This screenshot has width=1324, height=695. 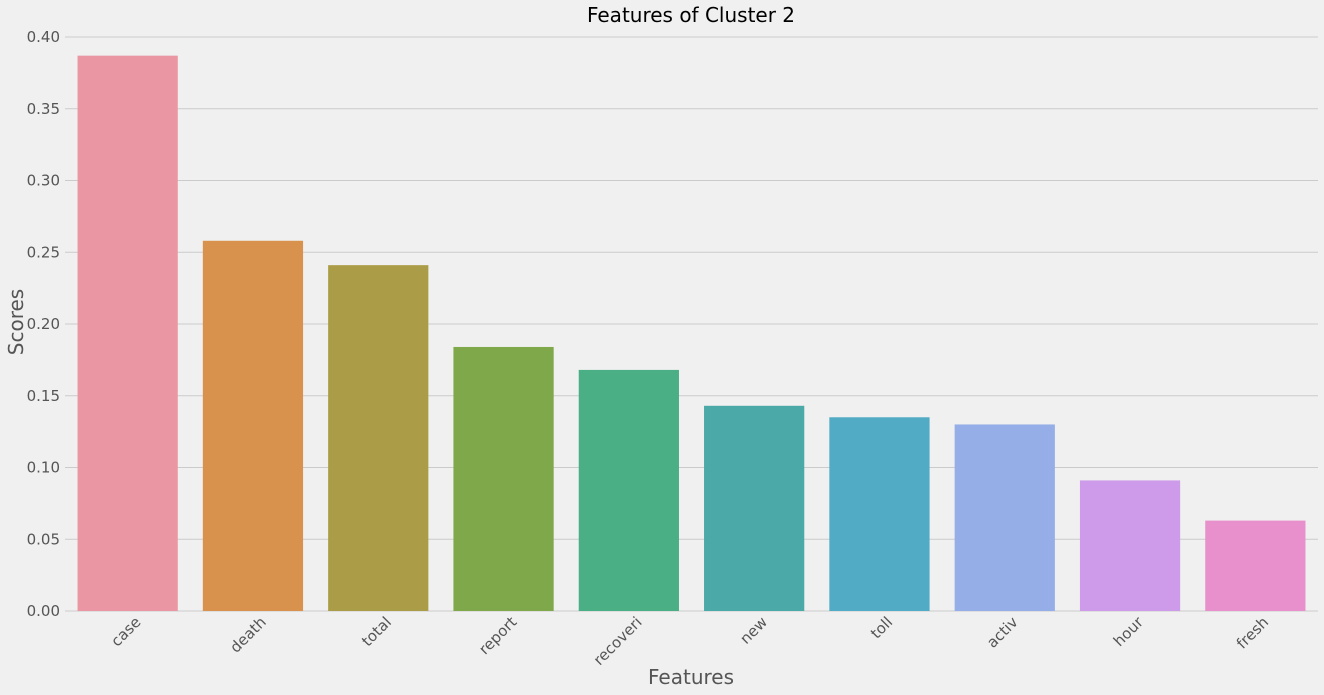 I want to click on x-tick-label-recoveri: recoveri, so click(x=618, y=641).